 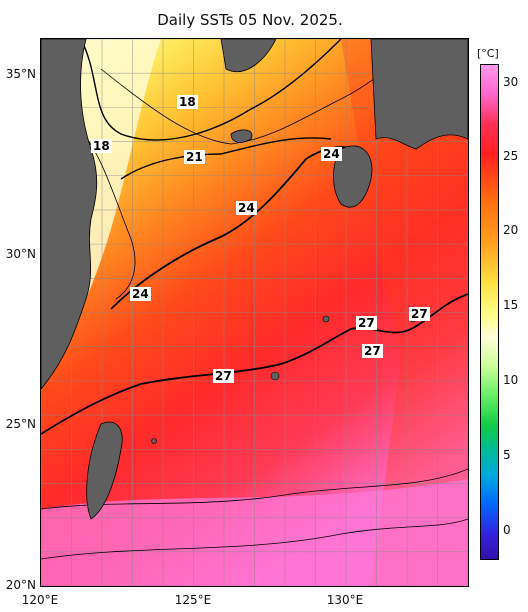 I want to click on colorbar-tick: 10, so click(x=511, y=380).